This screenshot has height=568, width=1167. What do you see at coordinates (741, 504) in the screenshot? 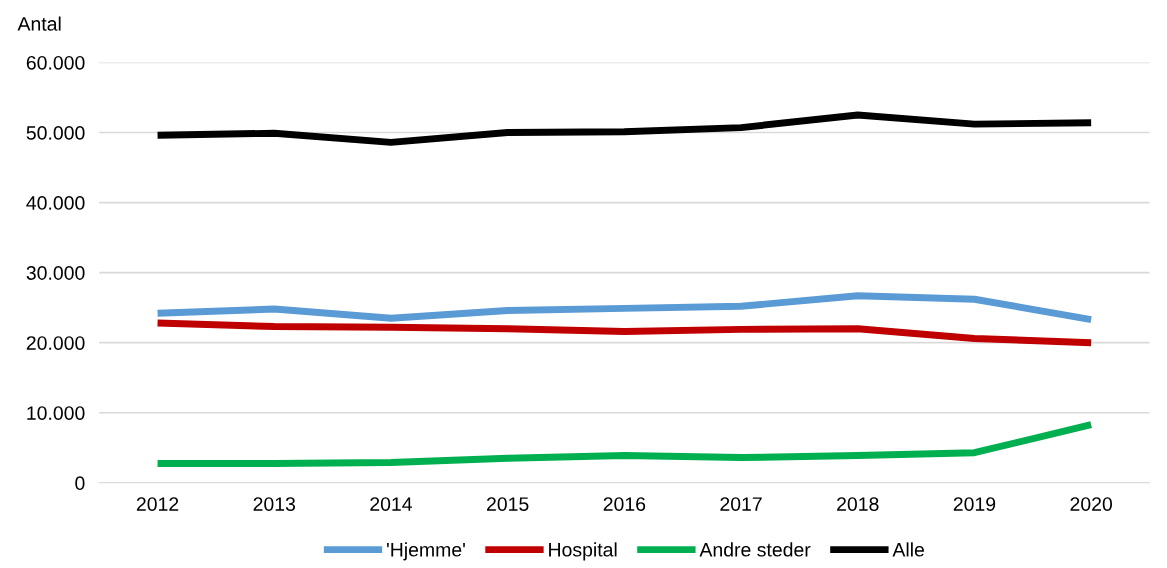
I see `x-tick-label: 2017` at bounding box center [741, 504].